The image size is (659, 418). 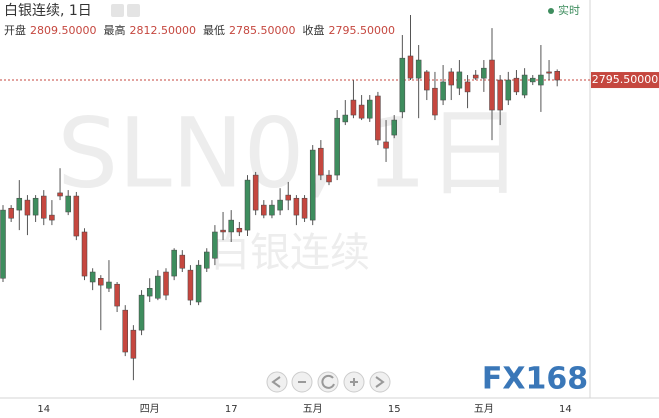 What do you see at coordinates (277, 382) in the screenshot?
I see `nav-left` at bounding box center [277, 382].